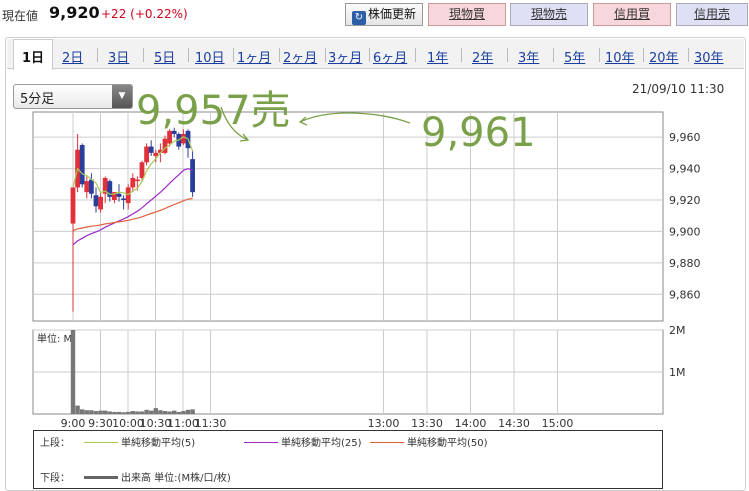 This screenshot has width=749, height=491. I want to click on tab-3y: 3年, so click(529, 58).